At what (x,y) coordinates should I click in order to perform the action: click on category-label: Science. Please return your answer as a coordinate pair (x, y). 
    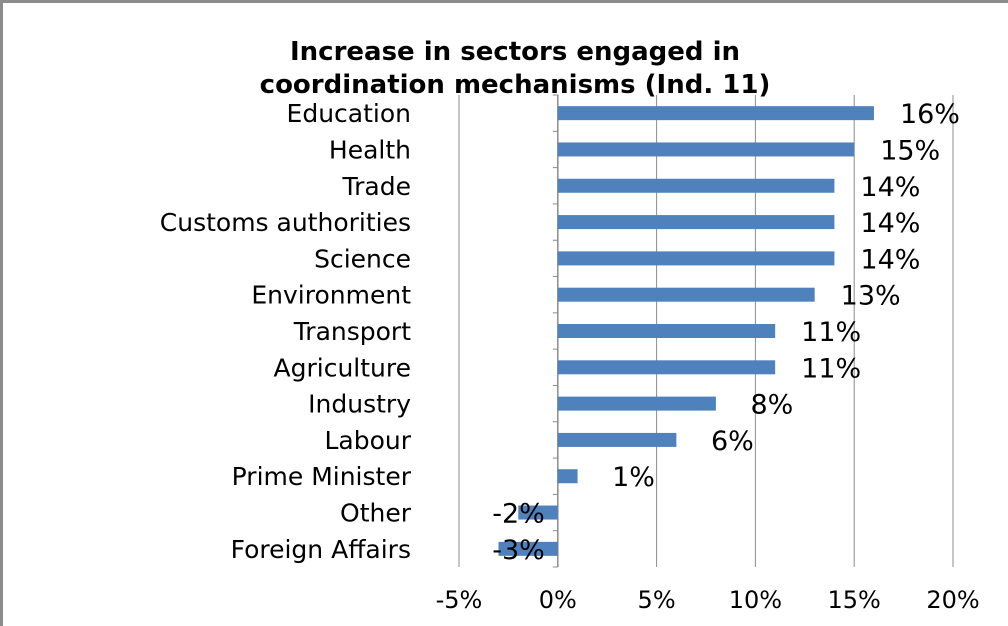
    Looking at the image, I should click on (362, 258).